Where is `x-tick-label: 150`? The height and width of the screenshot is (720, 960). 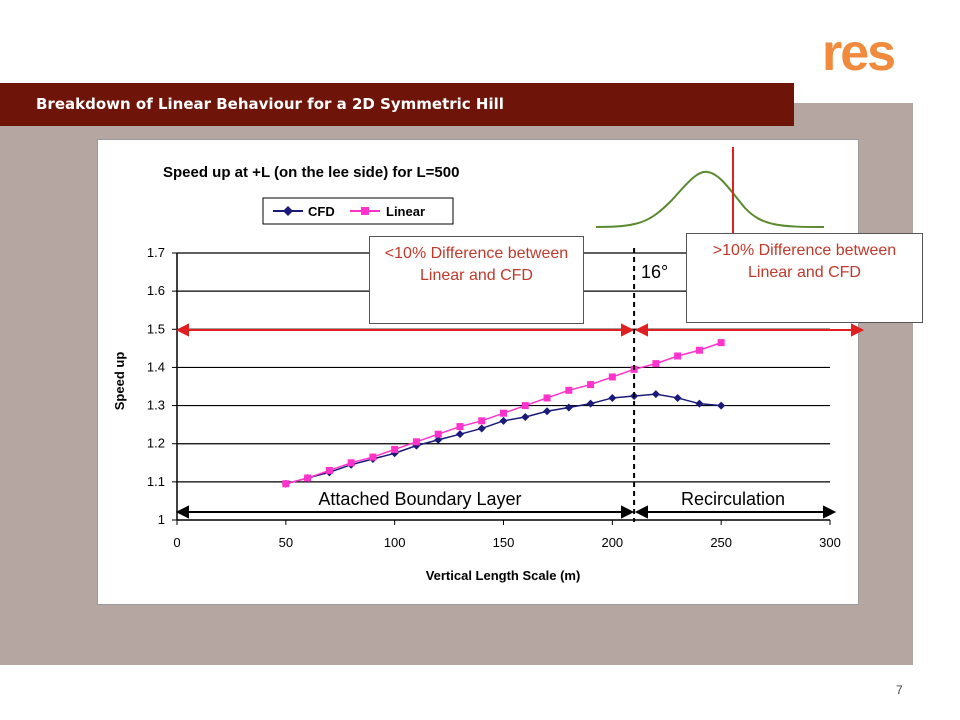
x-tick-label: 150 is located at coordinates (504, 542).